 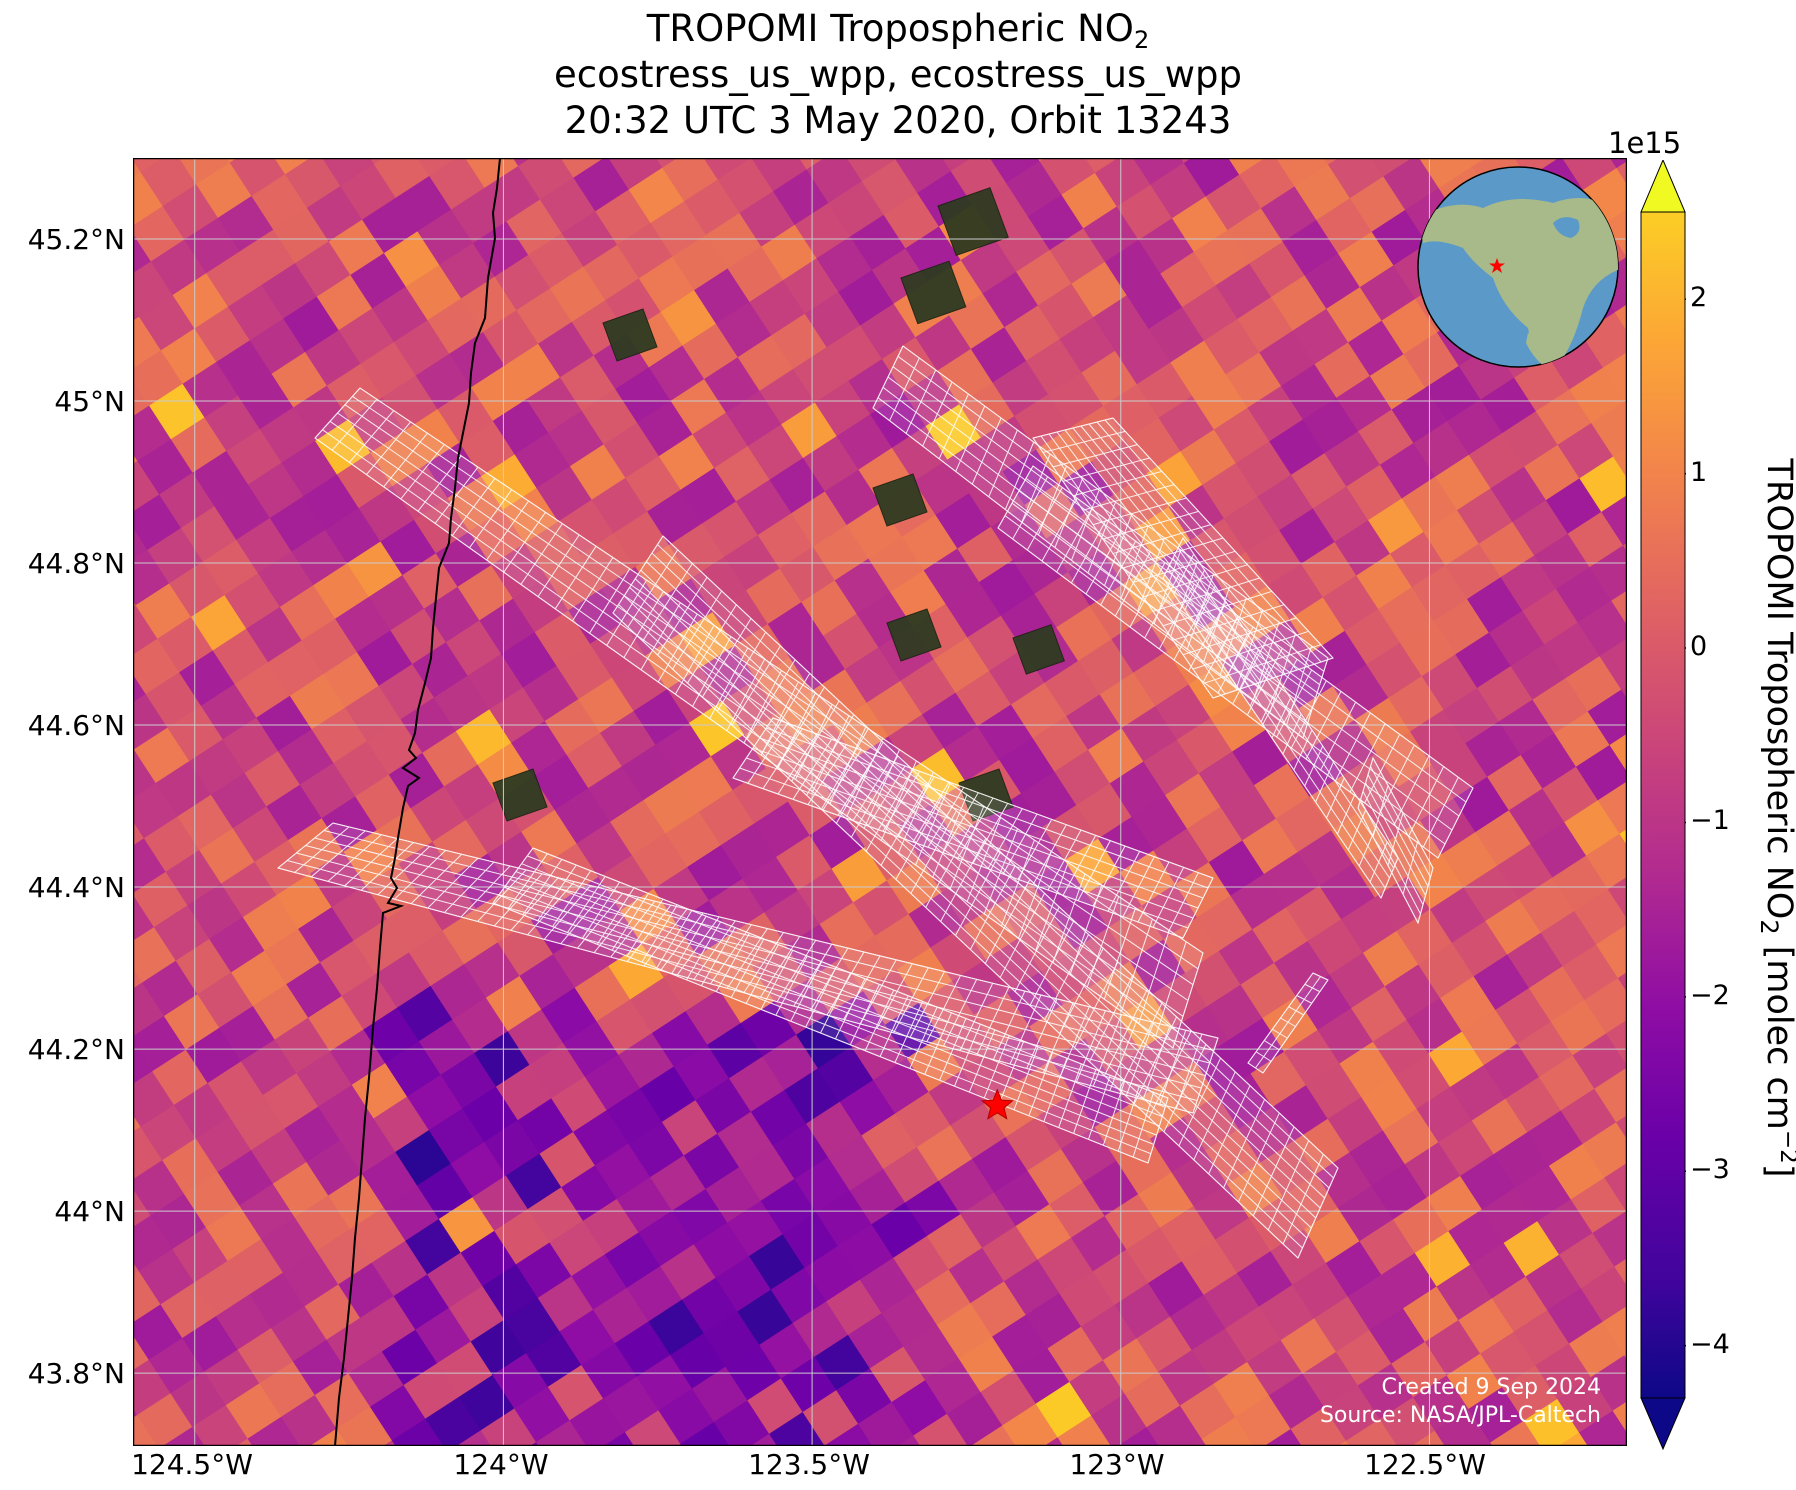 What do you see at coordinates (1699, 298) in the screenshot?
I see `colorbar-tick-label: 2` at bounding box center [1699, 298].